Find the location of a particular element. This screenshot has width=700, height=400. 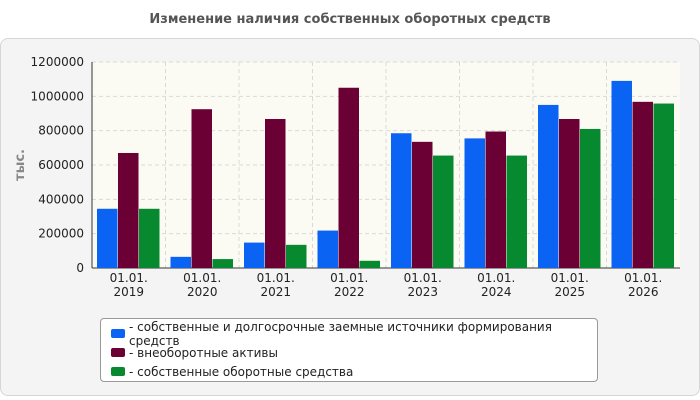

legend-item: - собственные оборотные средства is located at coordinates (354, 371).